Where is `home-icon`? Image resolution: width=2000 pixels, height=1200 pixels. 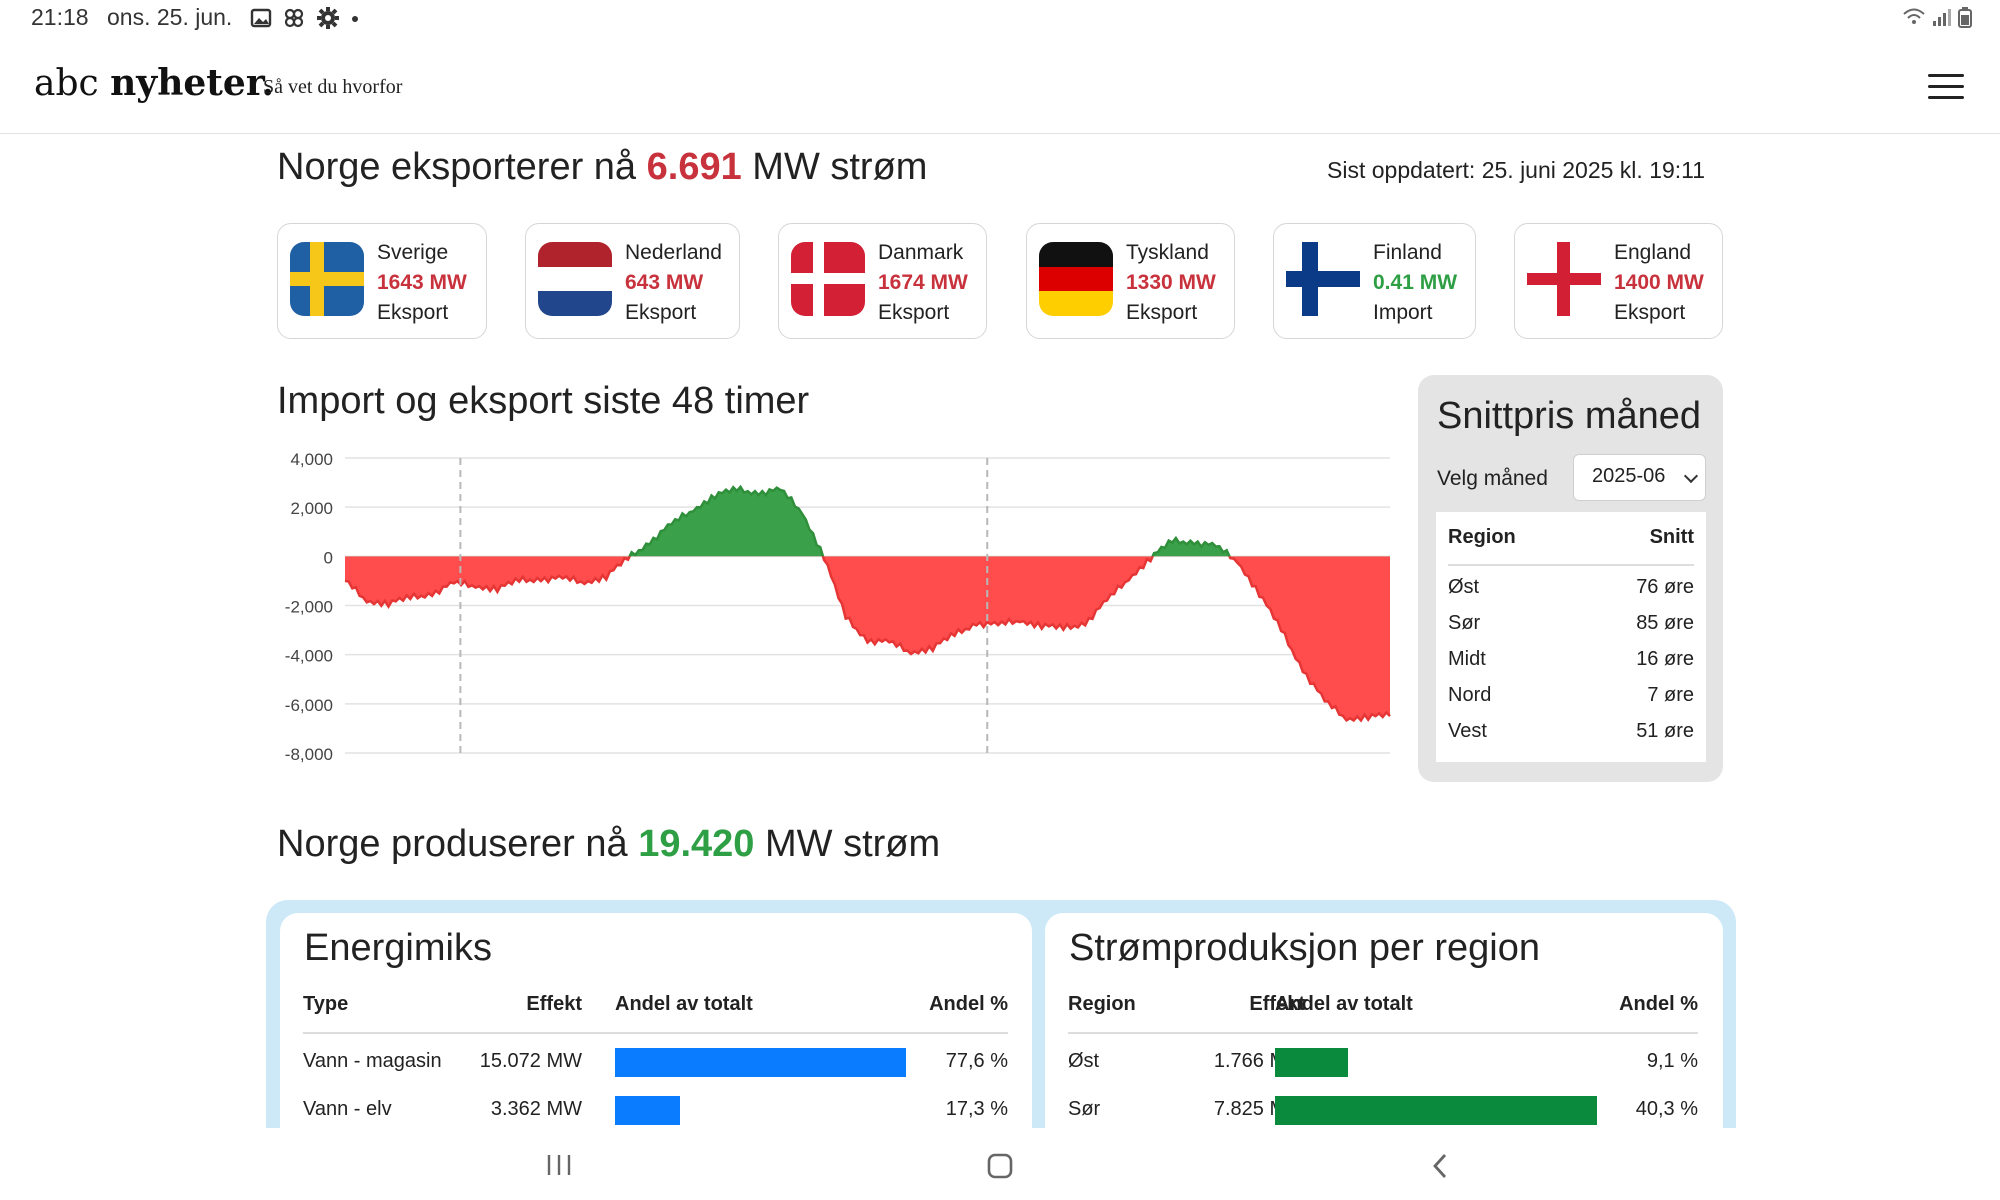 home-icon is located at coordinates (1000, 1166).